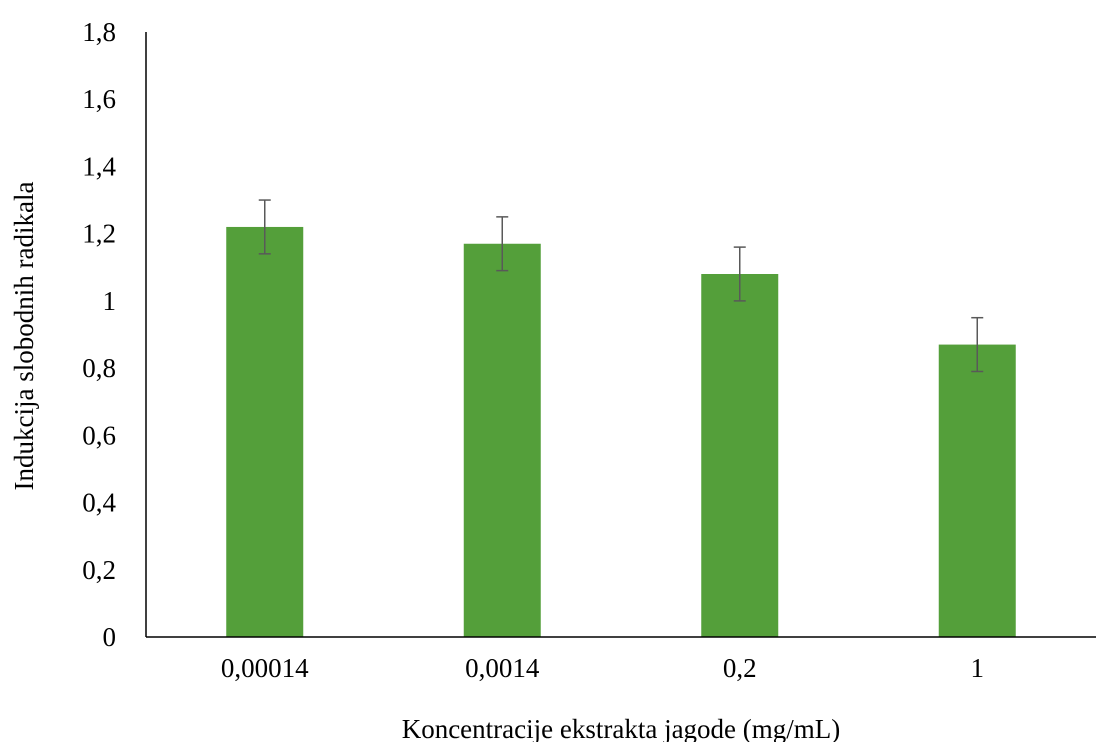 This screenshot has width=1110, height=742. Describe the element at coordinates (99, 234) in the screenshot. I see `y-tick-label: 1,2` at that location.